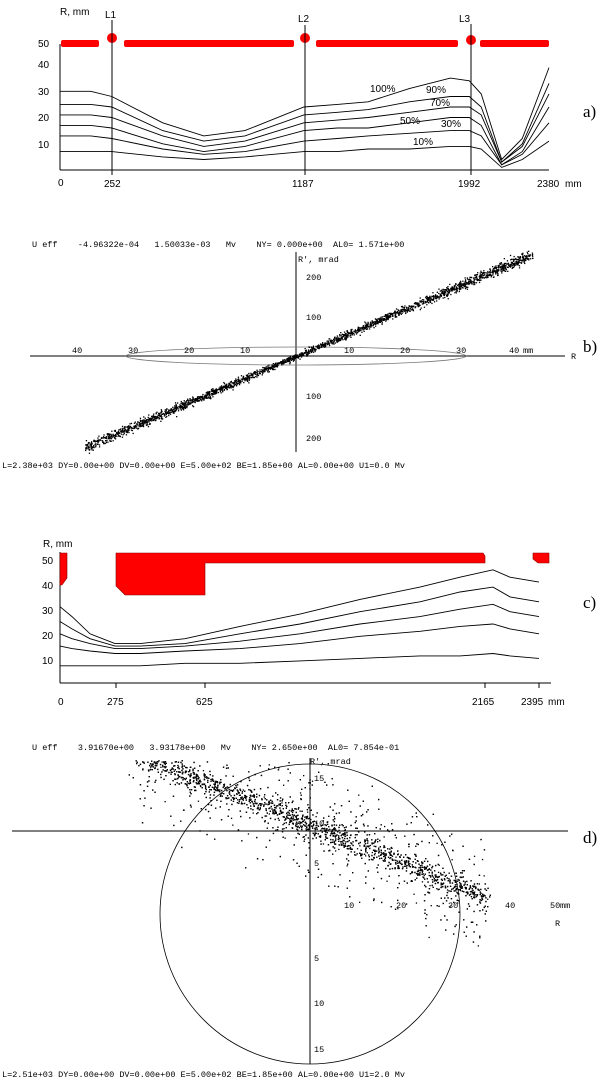 The image size is (609, 1083). What do you see at coordinates (541, 558) in the screenshot?
I see `panel-c-aperture-right` at bounding box center [541, 558].